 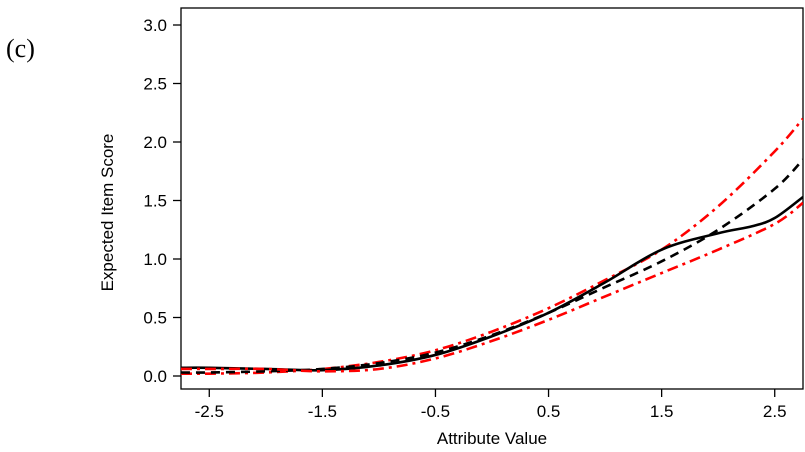 I want to click on y-tick-label: 1.0, so click(x=155, y=259).